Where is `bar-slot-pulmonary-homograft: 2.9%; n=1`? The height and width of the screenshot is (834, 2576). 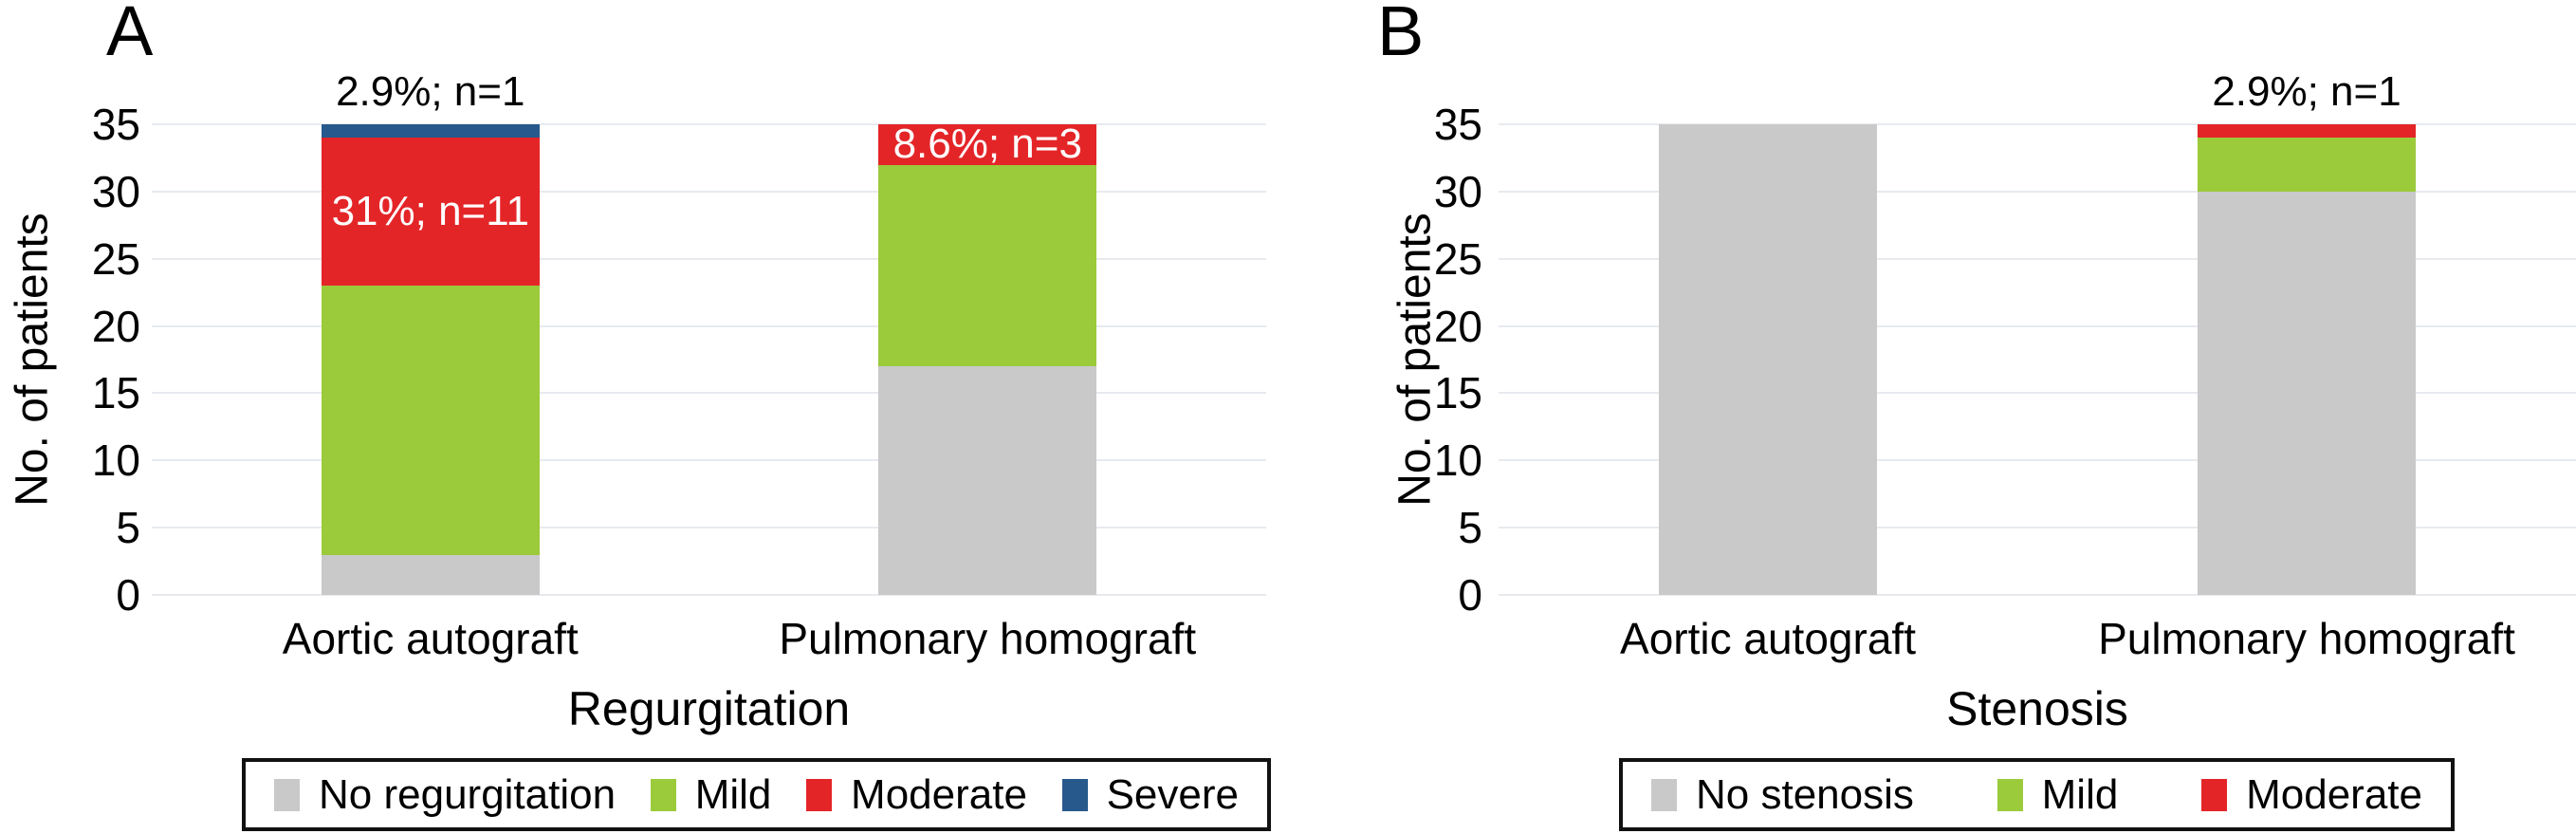 bar-slot-pulmonary-homograft: 2.9%; n=1 is located at coordinates (2306, 333).